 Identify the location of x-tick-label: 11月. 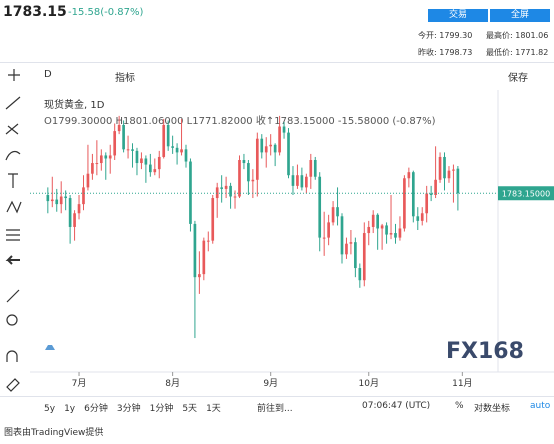
(462, 383).